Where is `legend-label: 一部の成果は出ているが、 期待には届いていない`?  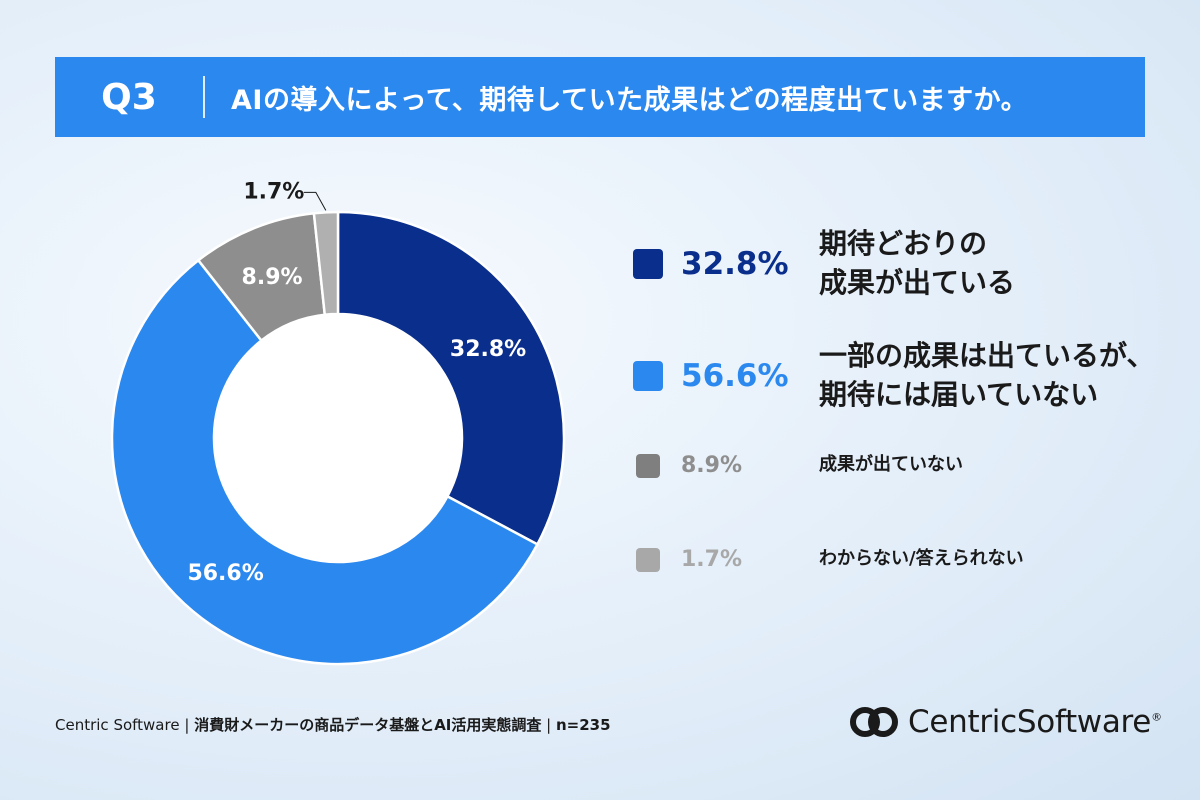 legend-label: 一部の成果は出ているが、 期待には届いていない is located at coordinates (987, 375).